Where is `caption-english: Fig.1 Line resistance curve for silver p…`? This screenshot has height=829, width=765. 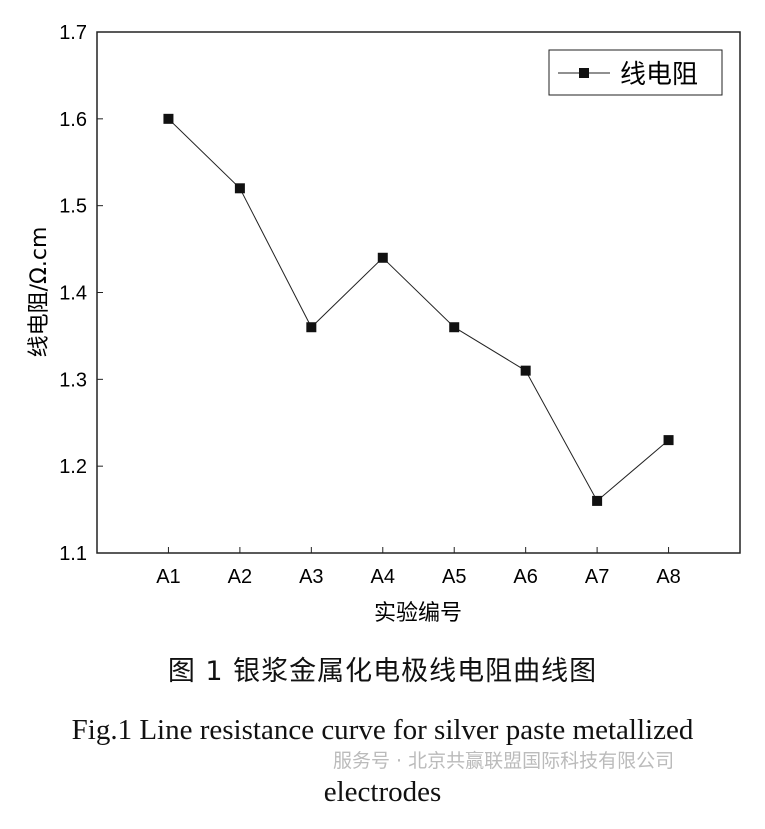 caption-english: Fig.1 Line resistance curve for silver p… is located at coordinates (382, 730).